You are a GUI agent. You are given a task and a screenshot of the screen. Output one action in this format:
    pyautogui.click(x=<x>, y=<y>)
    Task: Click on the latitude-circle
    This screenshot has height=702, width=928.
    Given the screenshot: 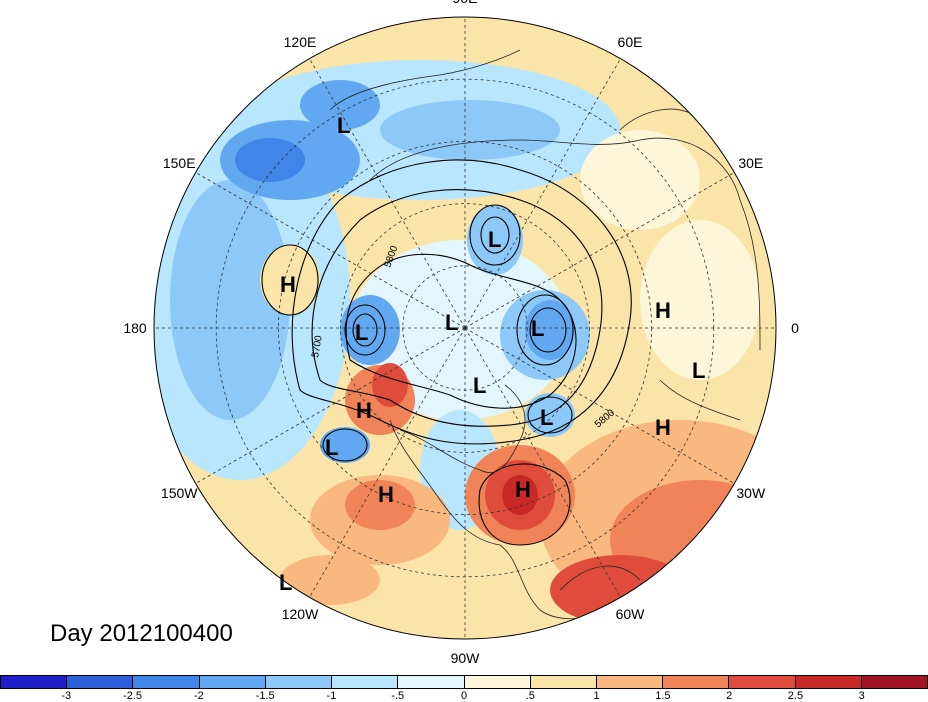 What is the action you would take?
    pyautogui.click(x=465, y=328)
    